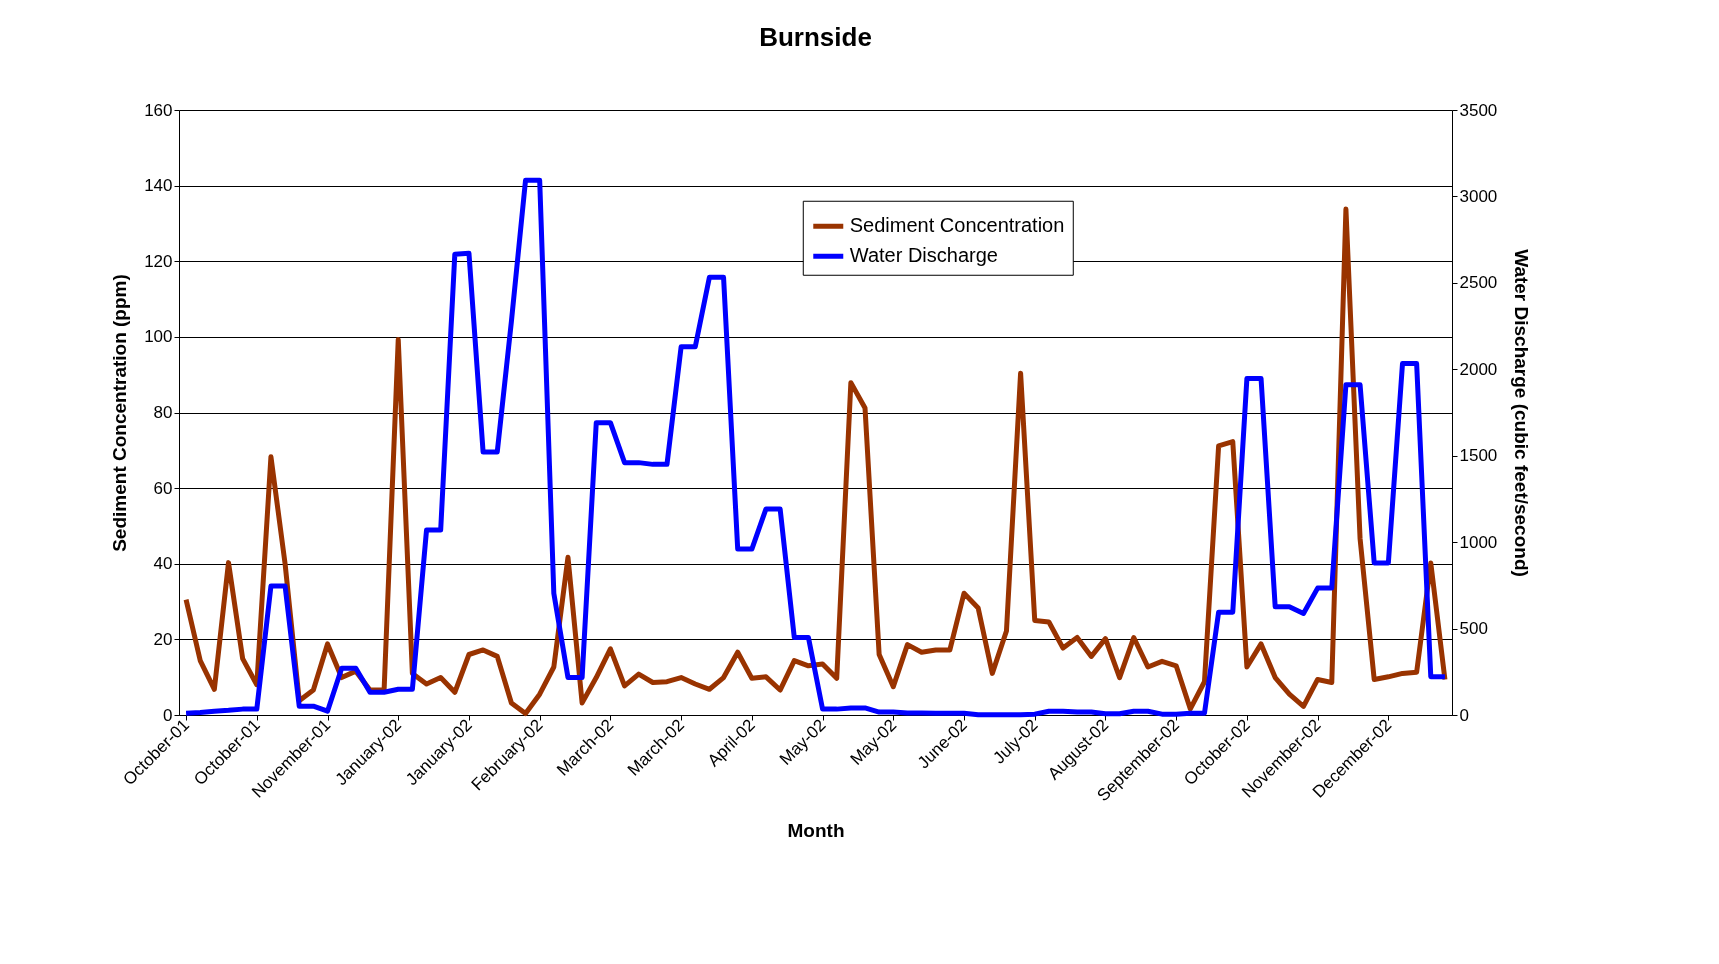  What do you see at coordinates (1473, 629) in the screenshot?
I see `y2-tick-label: 500` at bounding box center [1473, 629].